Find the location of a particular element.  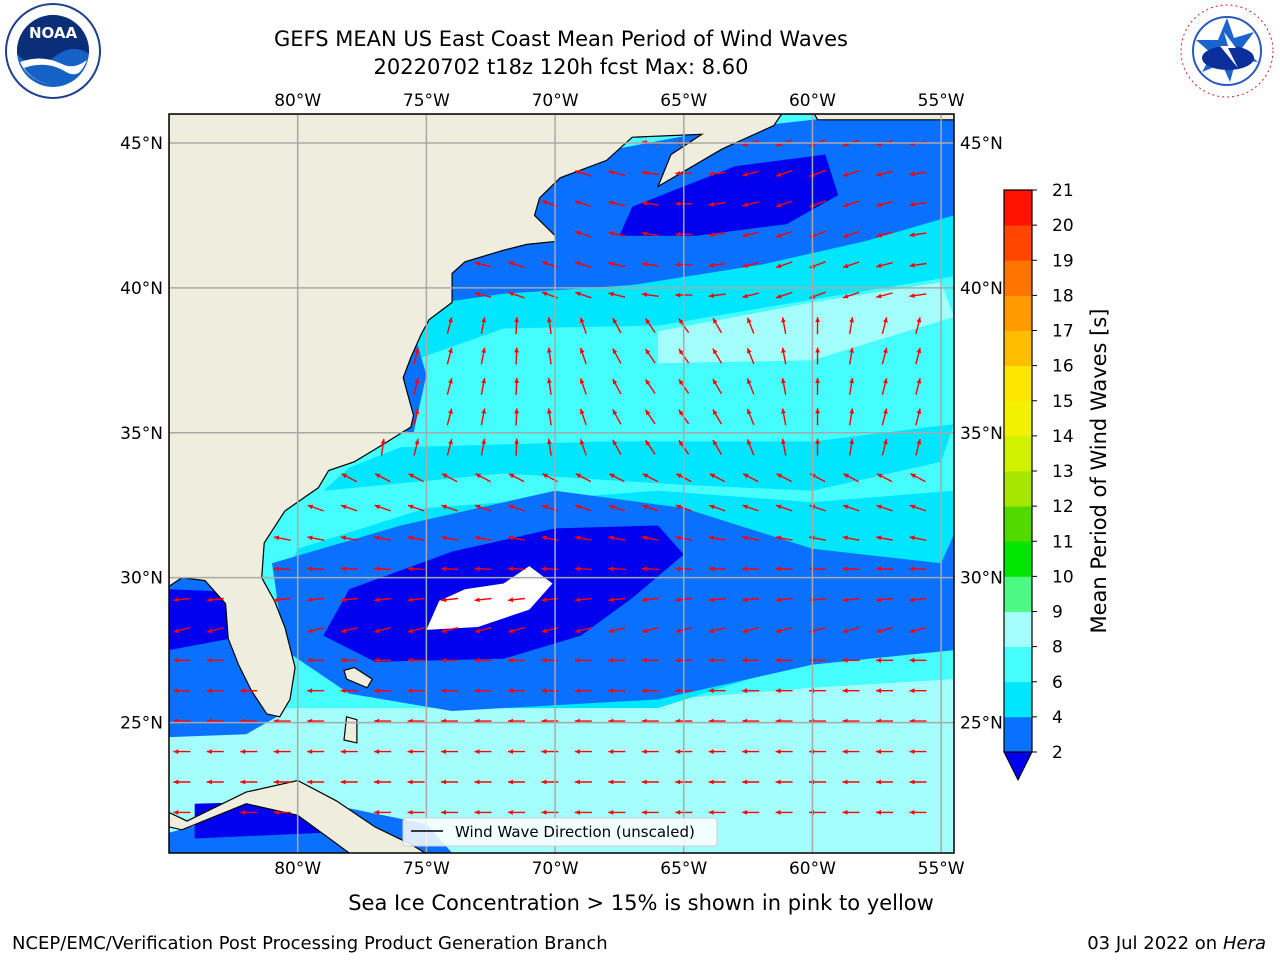

noaa-logo-text: NOAA is located at coordinates (53, 33).